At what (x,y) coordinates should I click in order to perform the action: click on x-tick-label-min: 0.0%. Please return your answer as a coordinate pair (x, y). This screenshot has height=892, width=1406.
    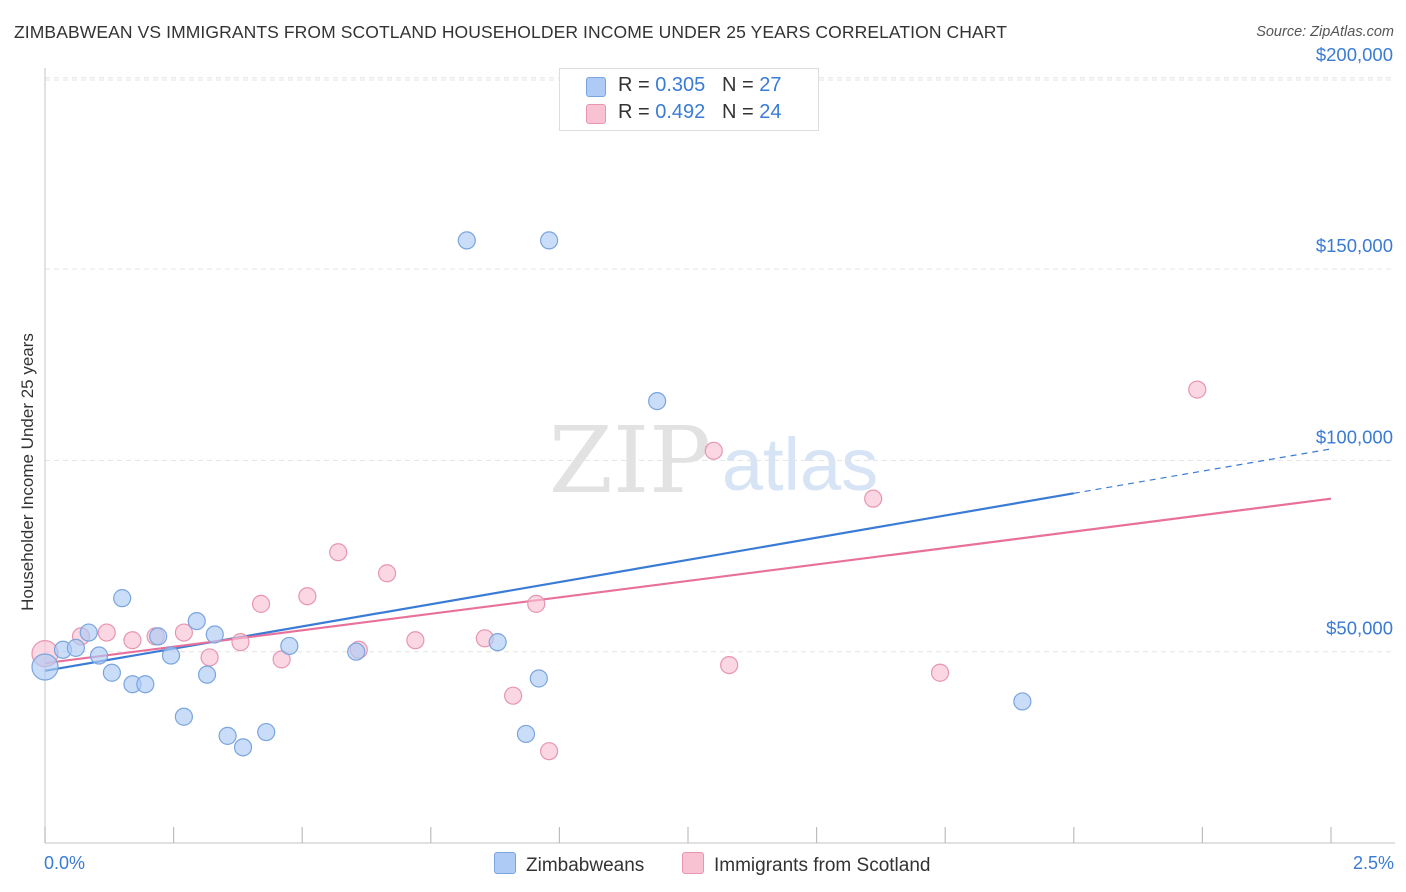
    Looking at the image, I should click on (65, 863).